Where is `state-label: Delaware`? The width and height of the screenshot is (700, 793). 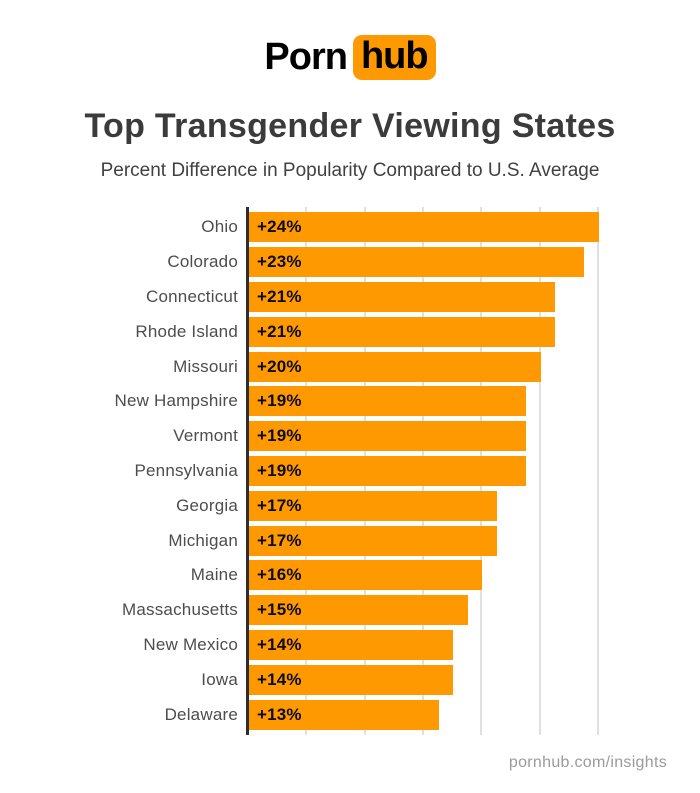
state-label: Delaware is located at coordinates (201, 714).